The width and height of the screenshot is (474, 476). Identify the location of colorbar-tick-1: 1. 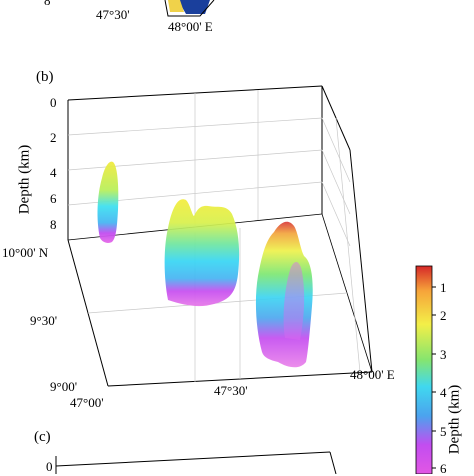
(443, 287).